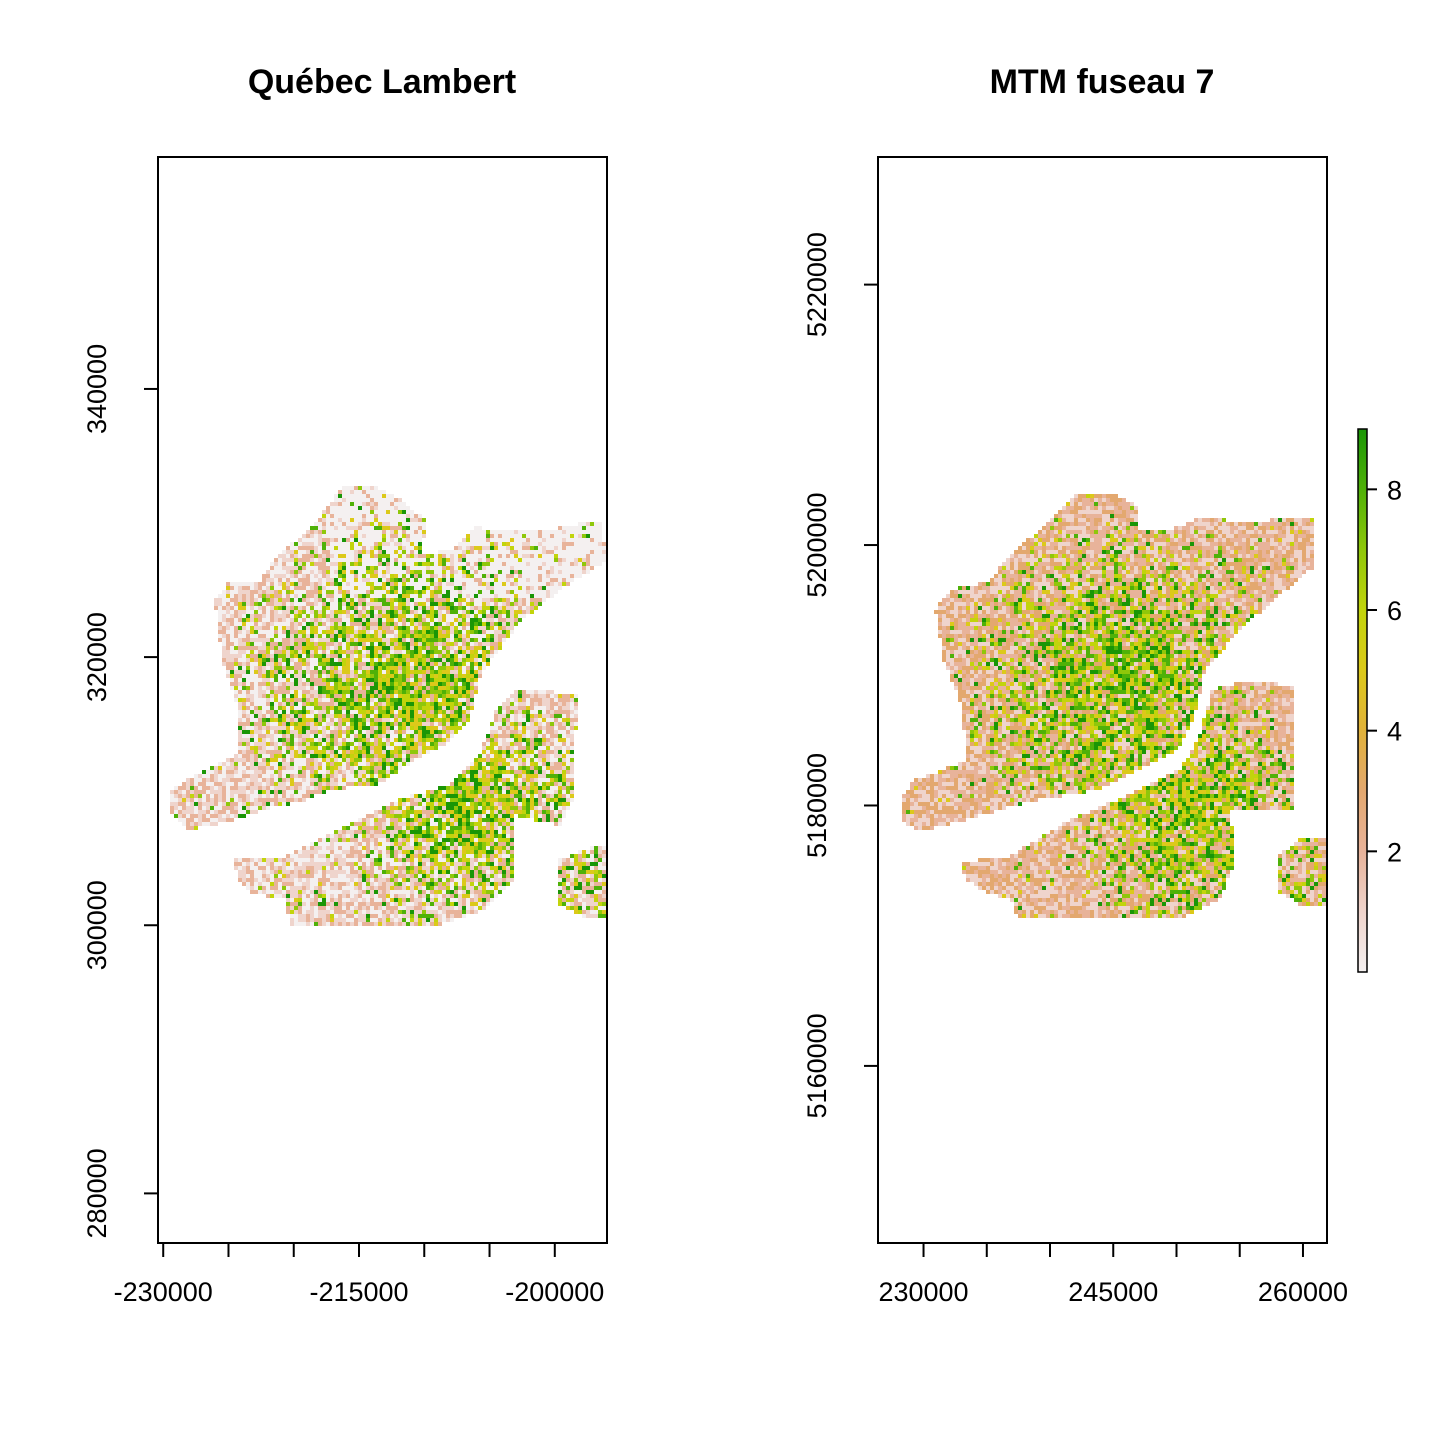  What do you see at coordinates (1113, 1292) in the screenshot?
I see `x-tick-label: 245000` at bounding box center [1113, 1292].